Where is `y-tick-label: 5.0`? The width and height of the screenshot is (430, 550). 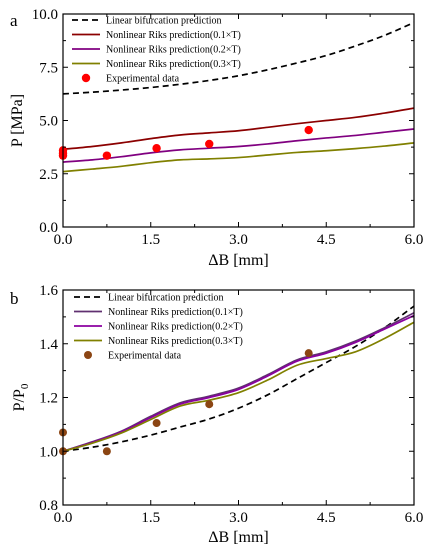 y-tick-label: 5.0 is located at coordinates (48, 122).